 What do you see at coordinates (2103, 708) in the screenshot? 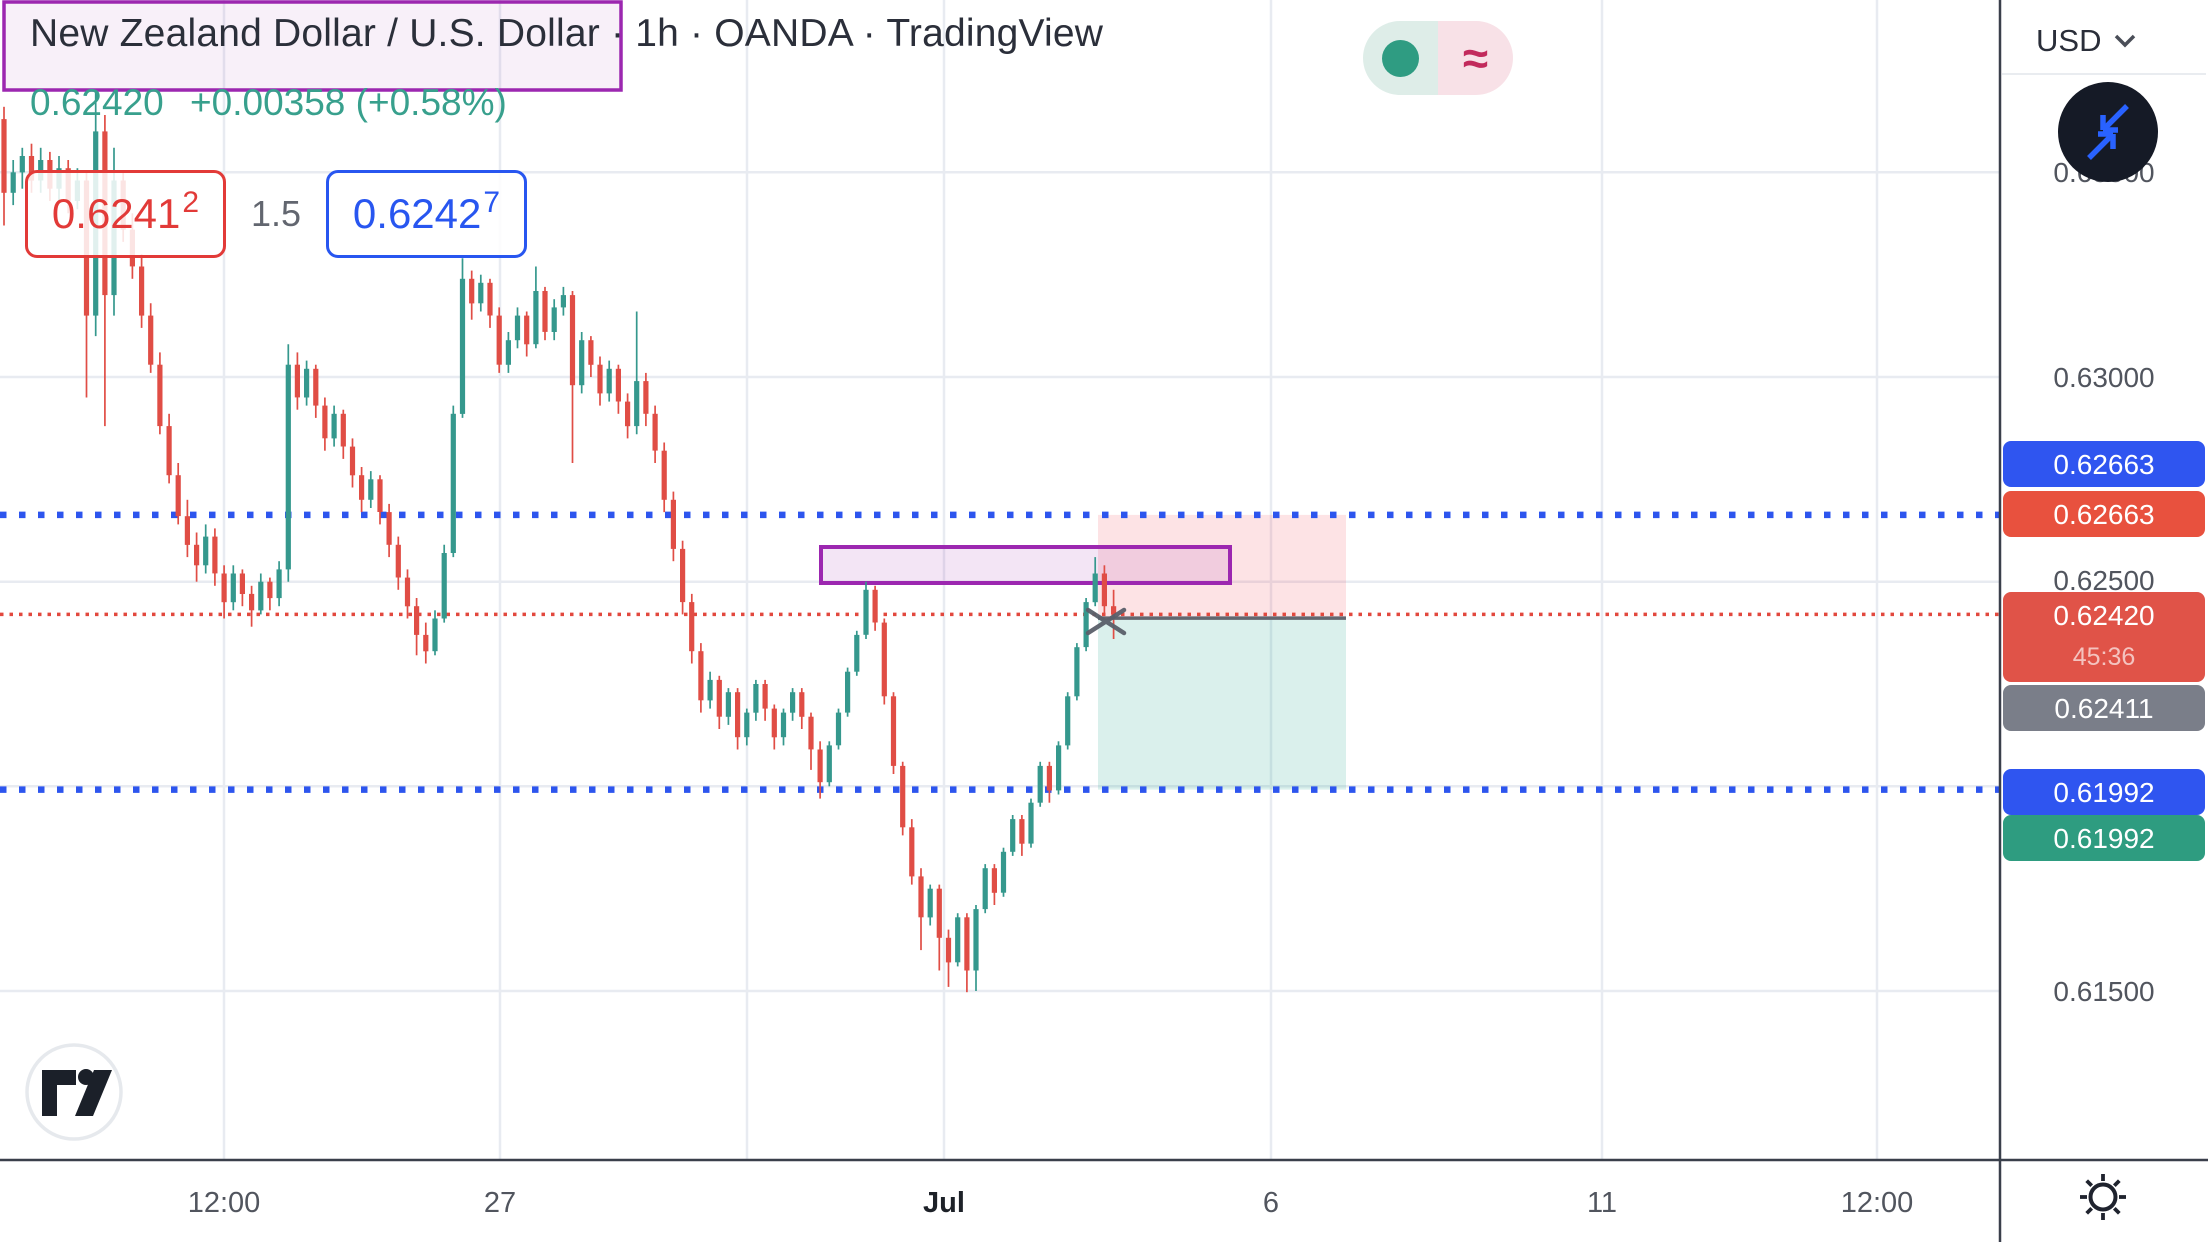
I see `svg-text: 0.62411` at bounding box center [2103, 708].